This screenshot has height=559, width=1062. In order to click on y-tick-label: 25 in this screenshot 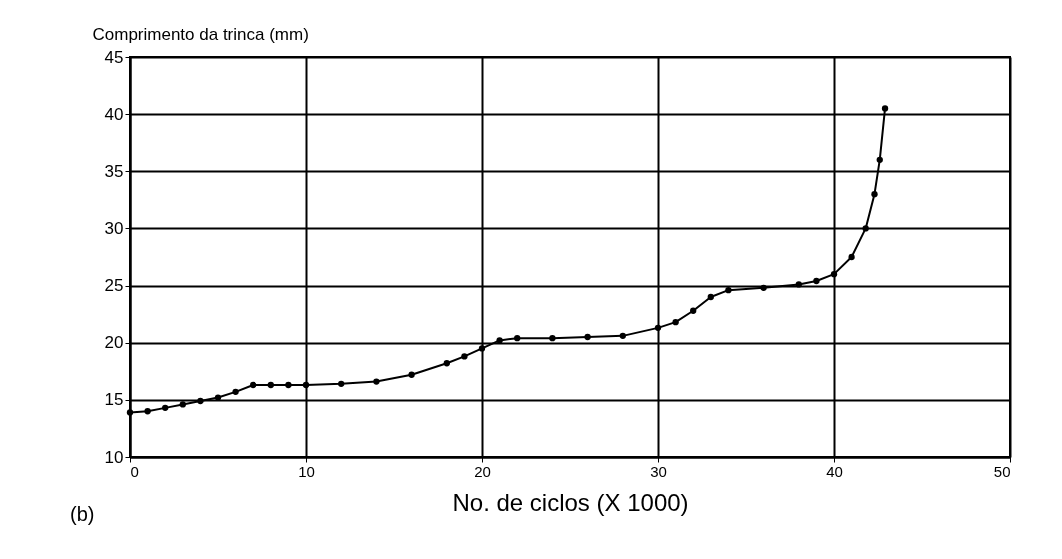, I will do `click(114, 286)`.